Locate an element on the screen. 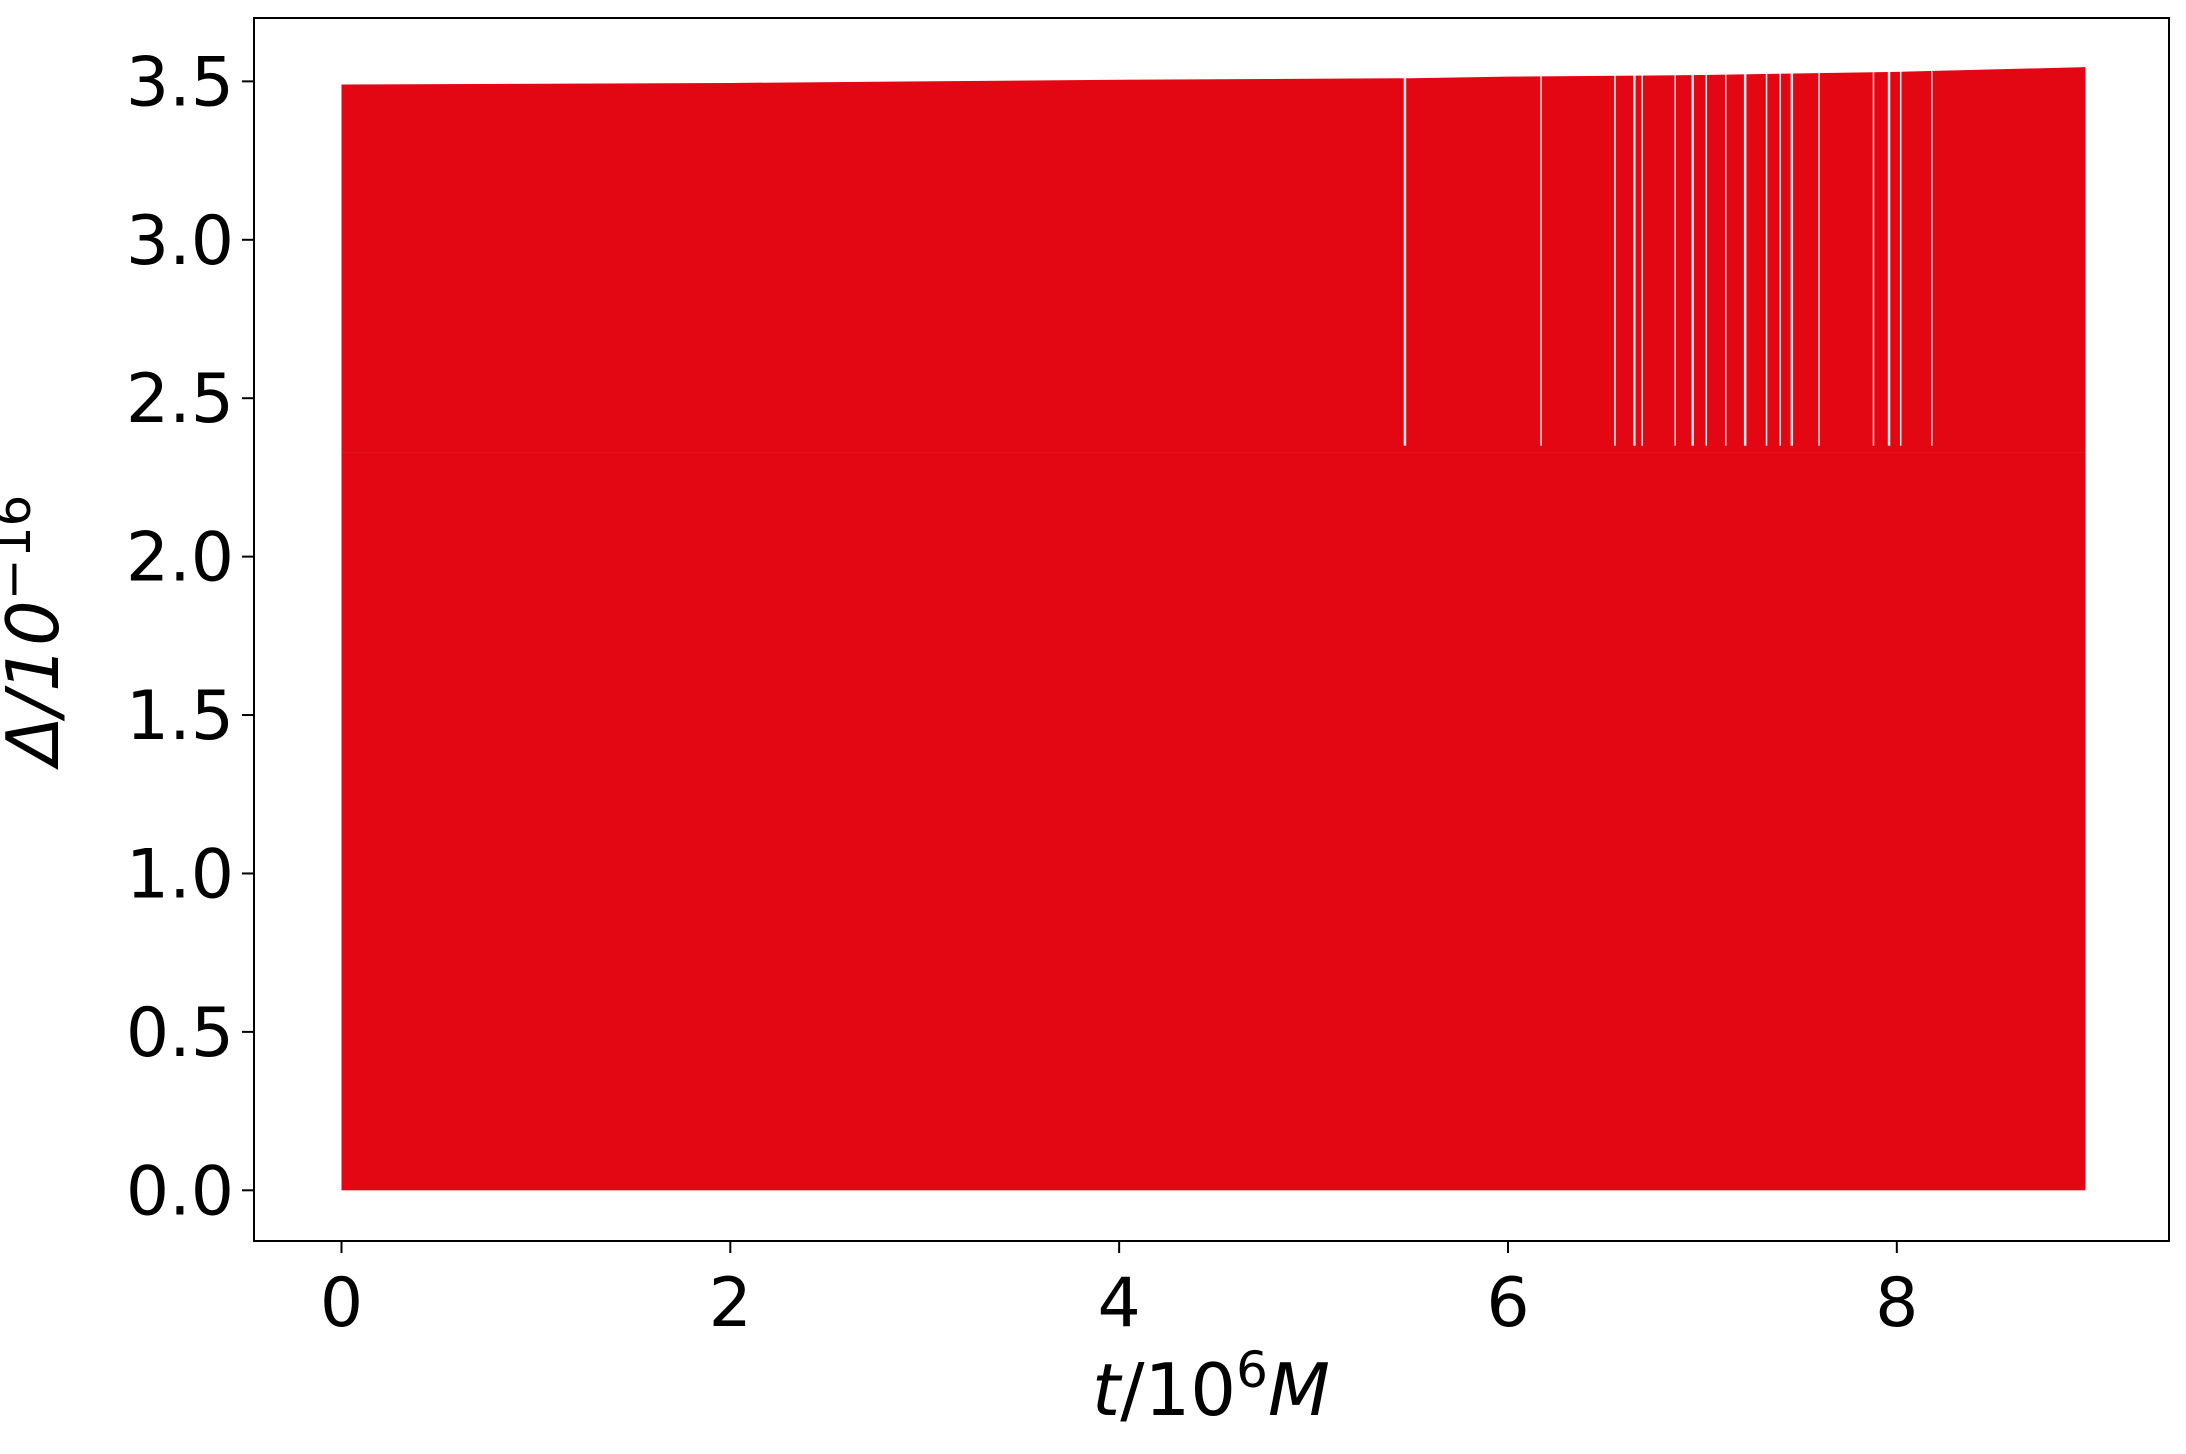 The width and height of the screenshot is (2186, 1454). x-tick-label: 4 is located at coordinates (1119, 1303).